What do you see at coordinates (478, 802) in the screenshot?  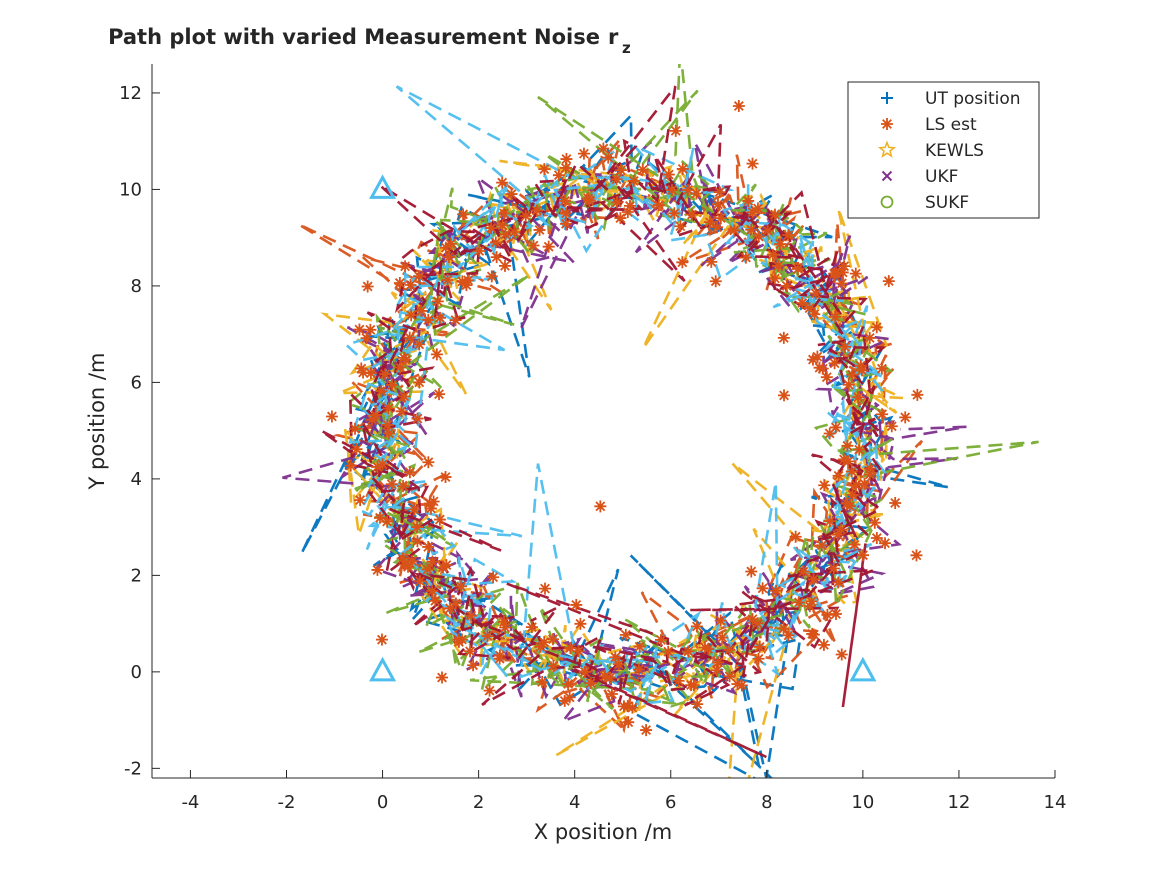 I see `x-tick-label: 2` at bounding box center [478, 802].